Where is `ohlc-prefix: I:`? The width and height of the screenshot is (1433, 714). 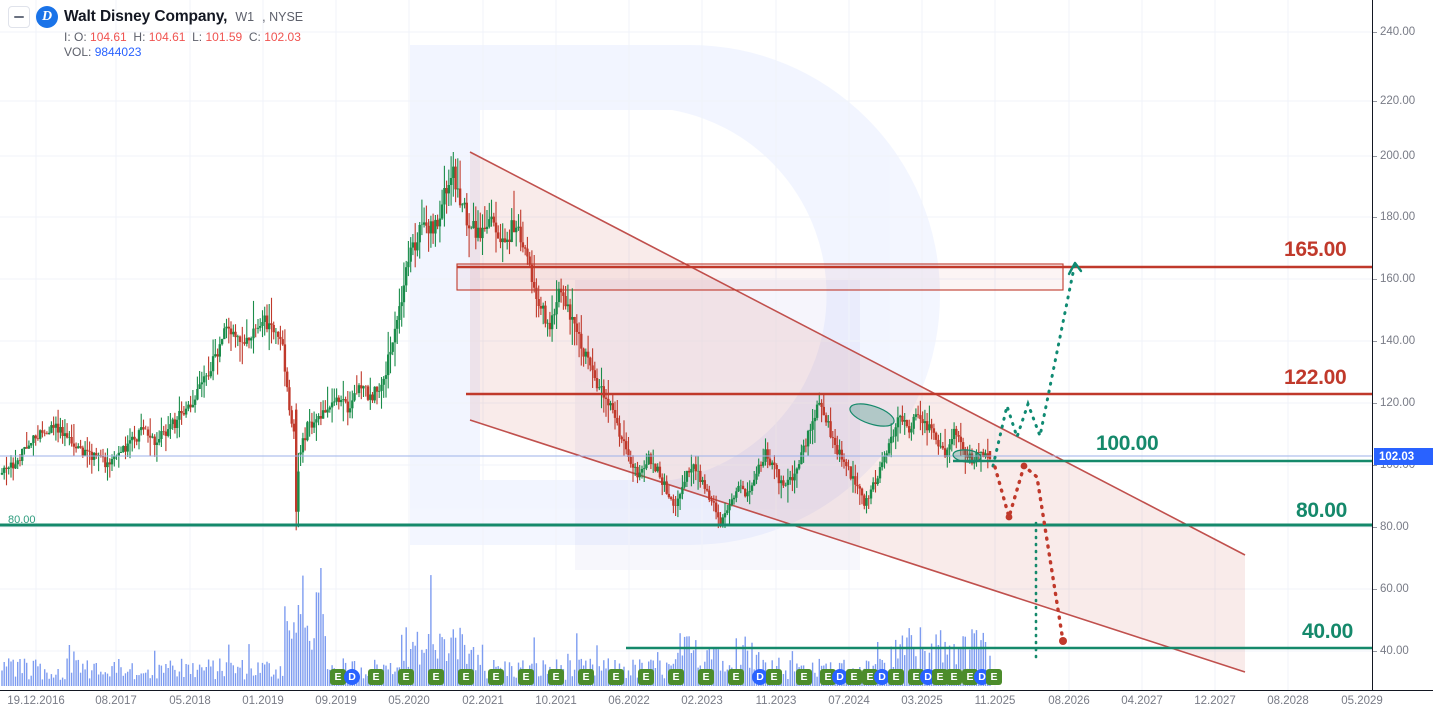
ohlc-prefix: I: is located at coordinates (67, 37).